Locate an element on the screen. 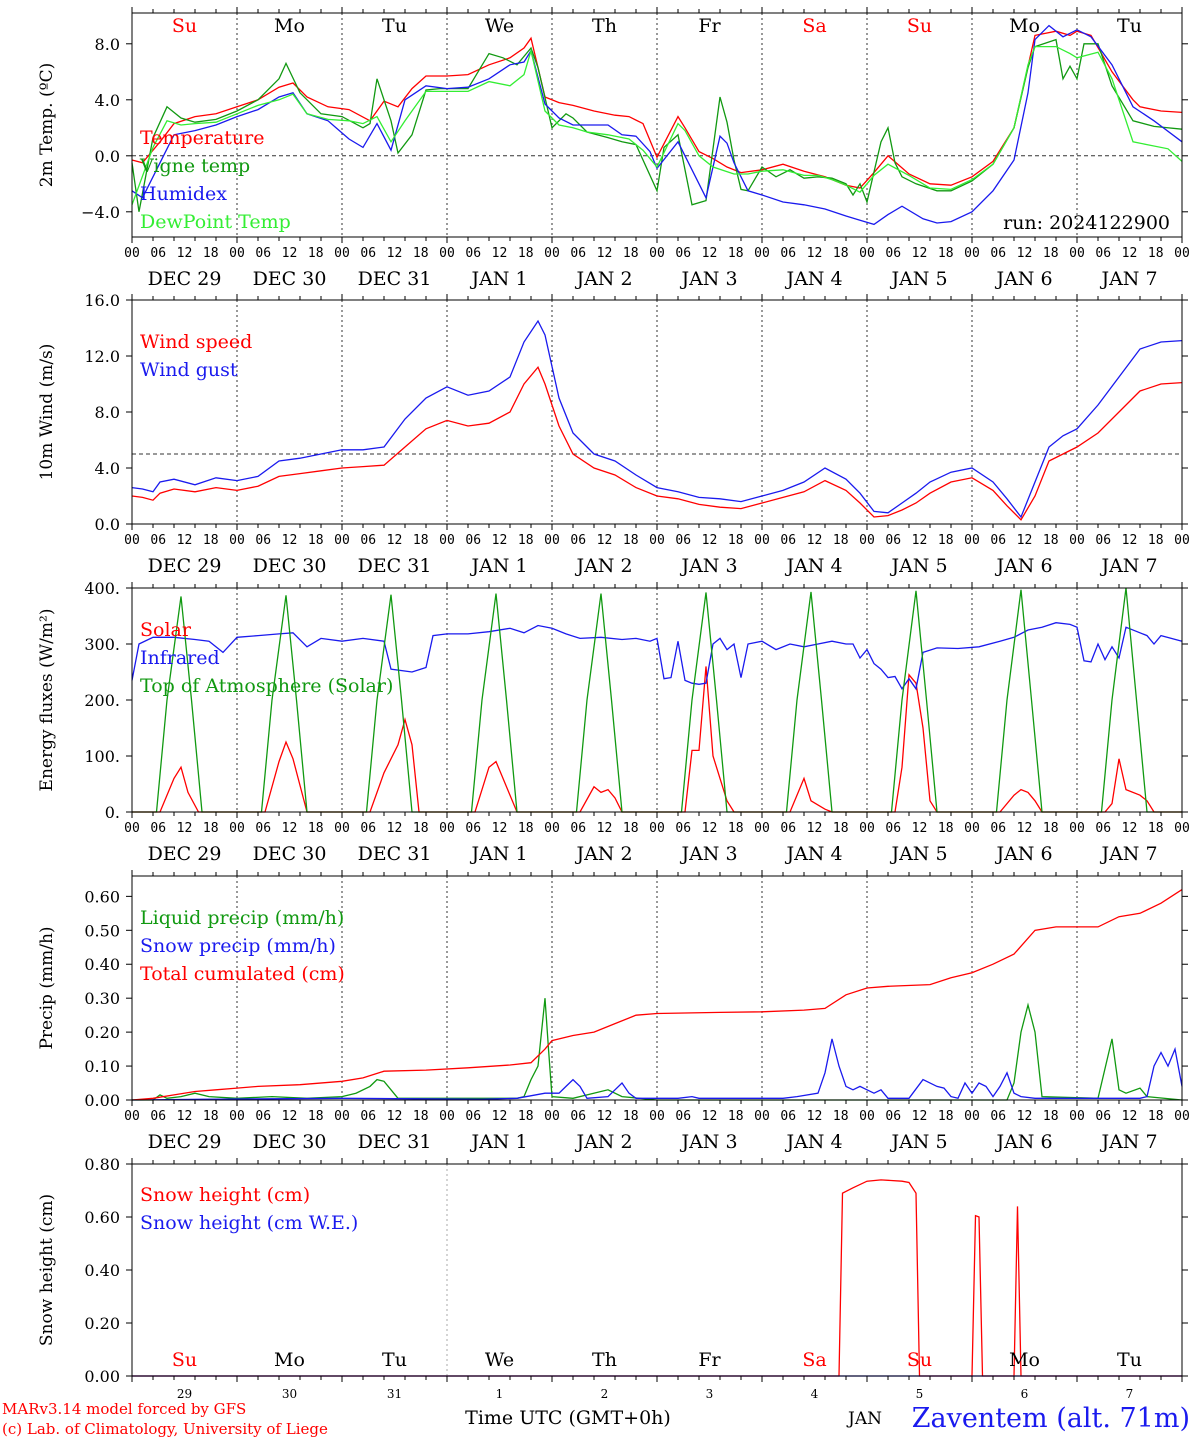 This screenshot has height=1440, width=1194. x-date-label: JAN 6 is located at coordinates (1023, 566).